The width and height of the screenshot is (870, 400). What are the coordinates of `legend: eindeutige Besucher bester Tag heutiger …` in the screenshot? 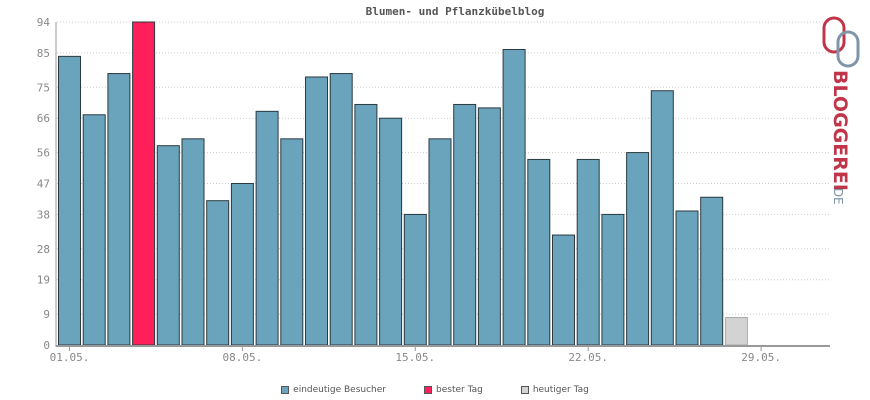 It's located at (435, 390).